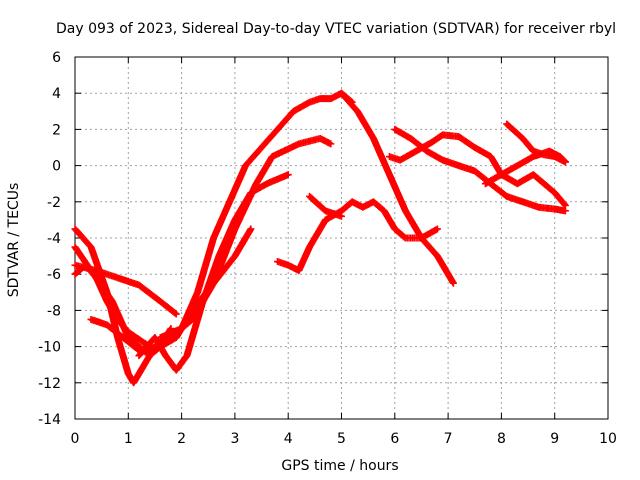  What do you see at coordinates (501, 439) in the screenshot?
I see `x-tick-label: 8` at bounding box center [501, 439].